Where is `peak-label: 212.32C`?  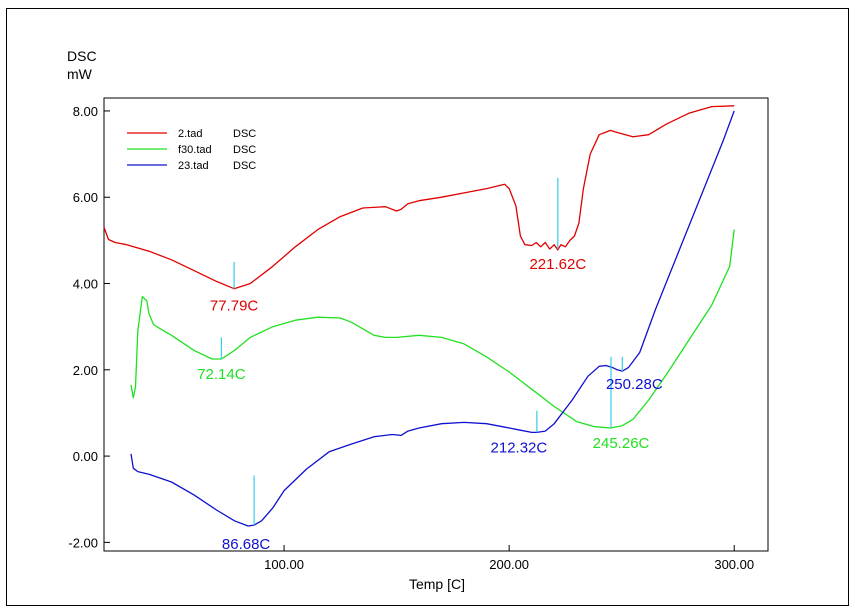 peak-label: 212.32C is located at coordinates (519, 447).